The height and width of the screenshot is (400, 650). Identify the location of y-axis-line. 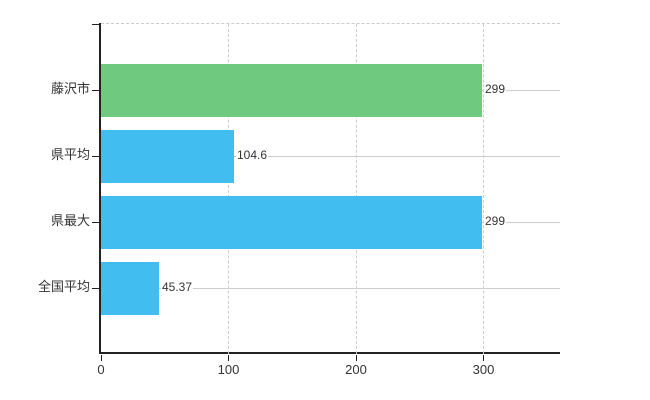
(100, 188).